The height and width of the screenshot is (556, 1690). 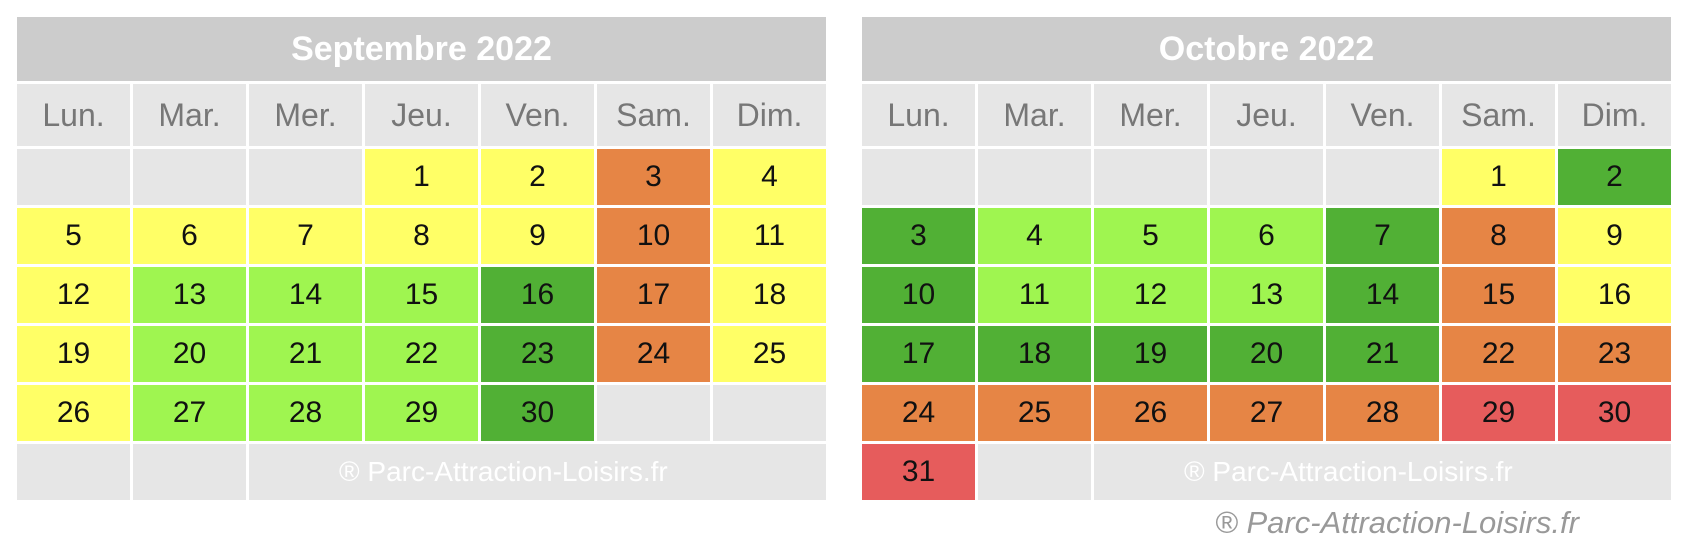 What do you see at coordinates (1266, 49) in the screenshot?
I see `calendar-title: Octobre 2022` at bounding box center [1266, 49].